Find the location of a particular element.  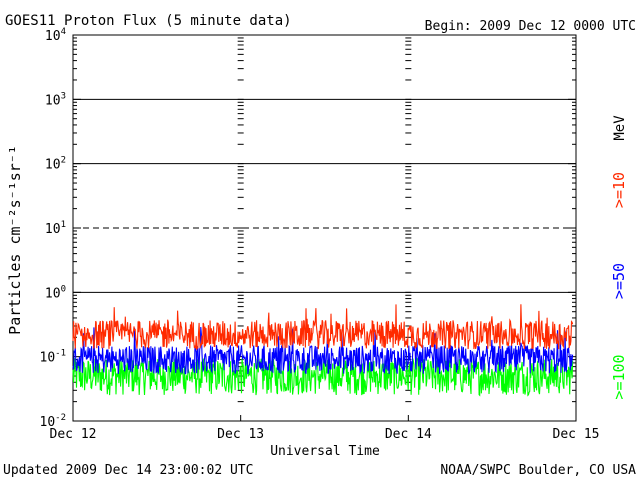

x-tick-label: Dec 12 is located at coordinates (73, 434).